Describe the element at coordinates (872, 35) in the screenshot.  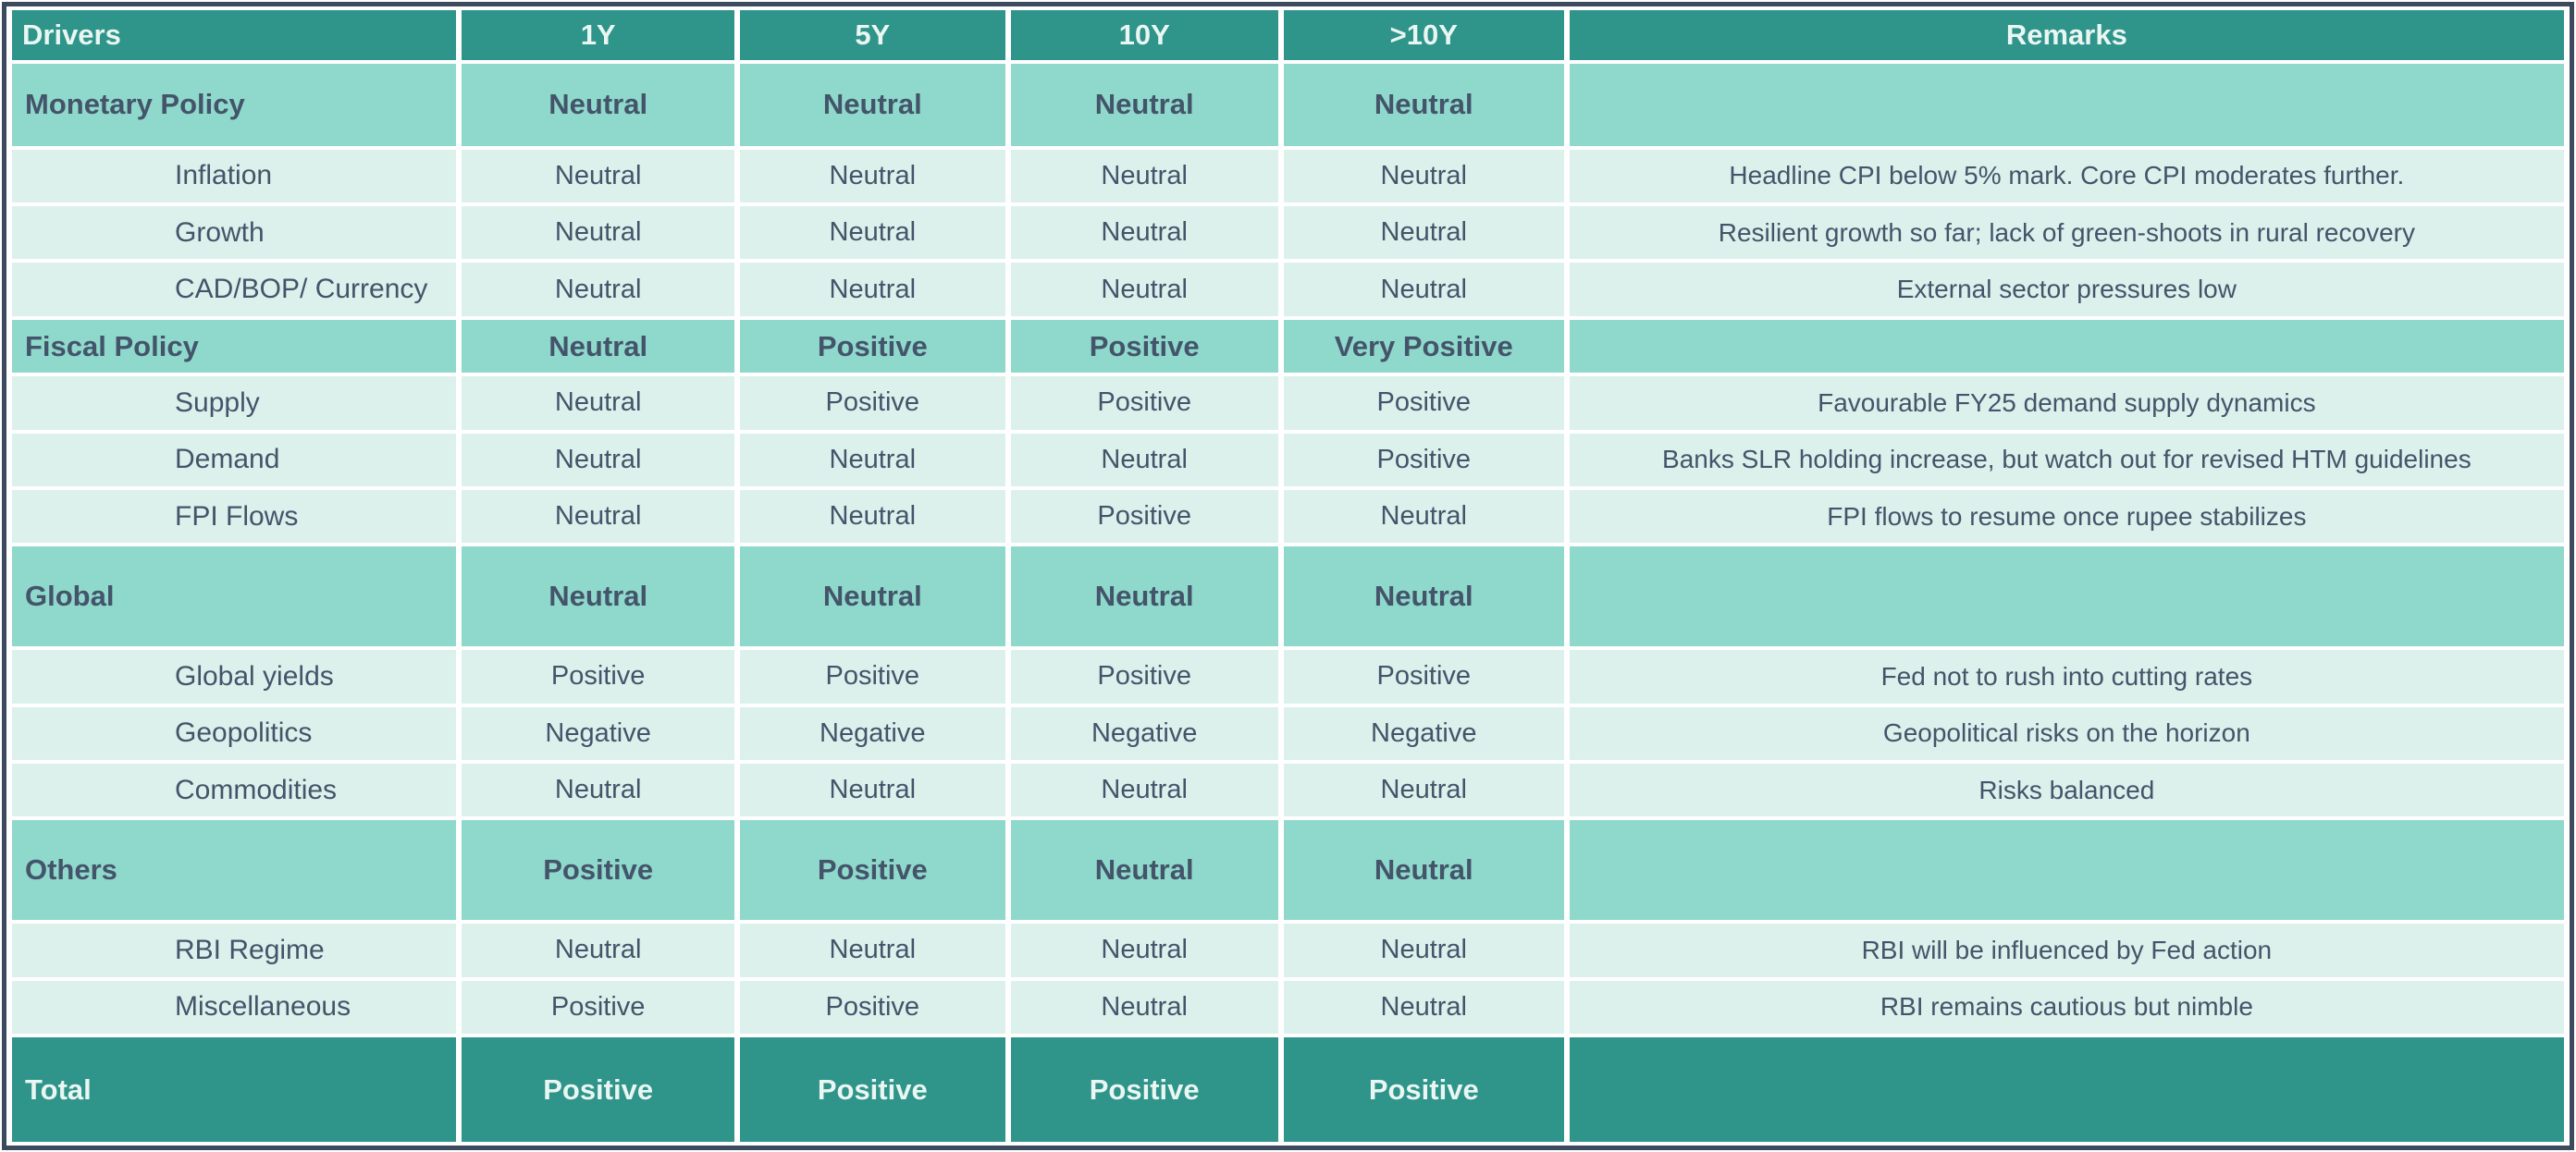
I see `column-header-5y: 5Y` at that location.